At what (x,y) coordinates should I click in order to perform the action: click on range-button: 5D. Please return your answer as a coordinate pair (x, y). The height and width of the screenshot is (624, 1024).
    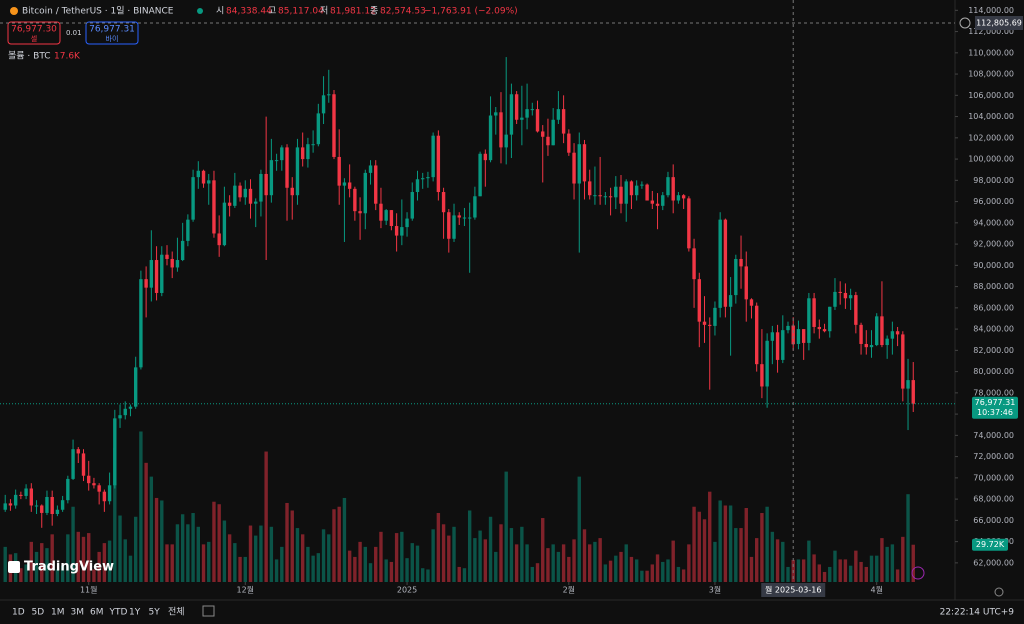
    Looking at the image, I should click on (38, 613).